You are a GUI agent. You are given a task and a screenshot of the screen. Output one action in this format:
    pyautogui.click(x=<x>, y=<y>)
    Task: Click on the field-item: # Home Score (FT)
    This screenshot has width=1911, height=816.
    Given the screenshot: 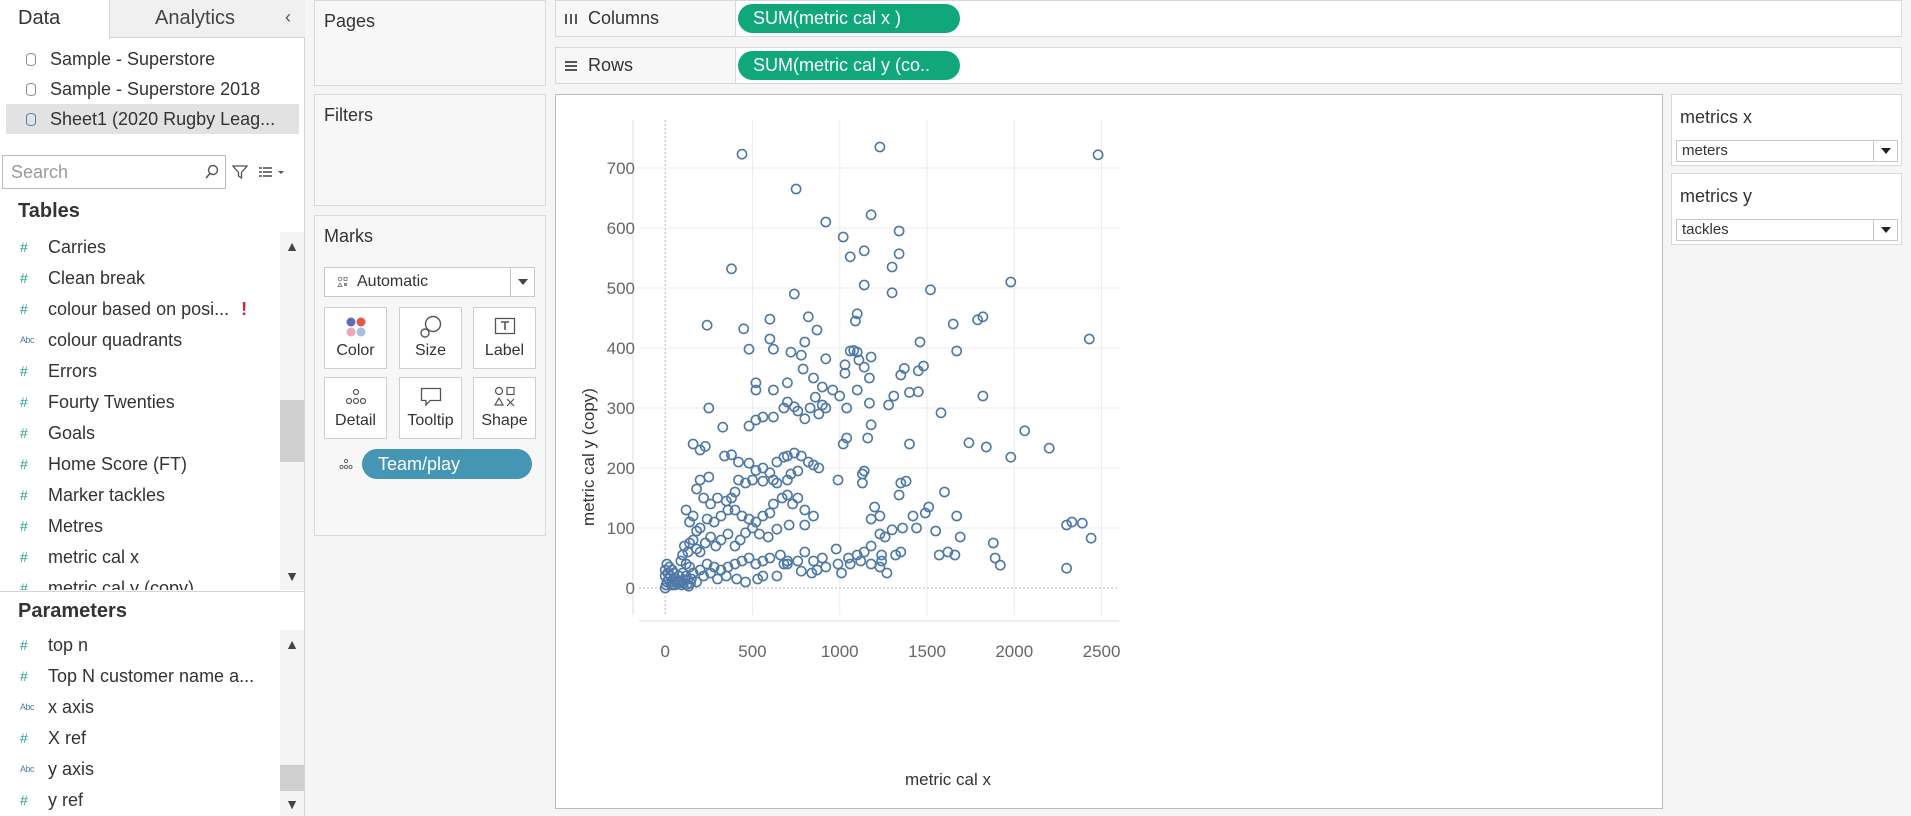 What is the action you would take?
    pyautogui.click(x=140, y=464)
    